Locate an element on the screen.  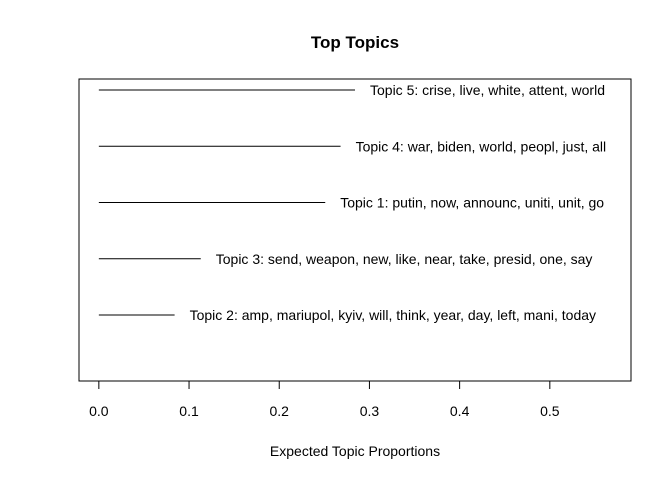
x-tick-label-4: 0.4 is located at coordinates (460, 411).